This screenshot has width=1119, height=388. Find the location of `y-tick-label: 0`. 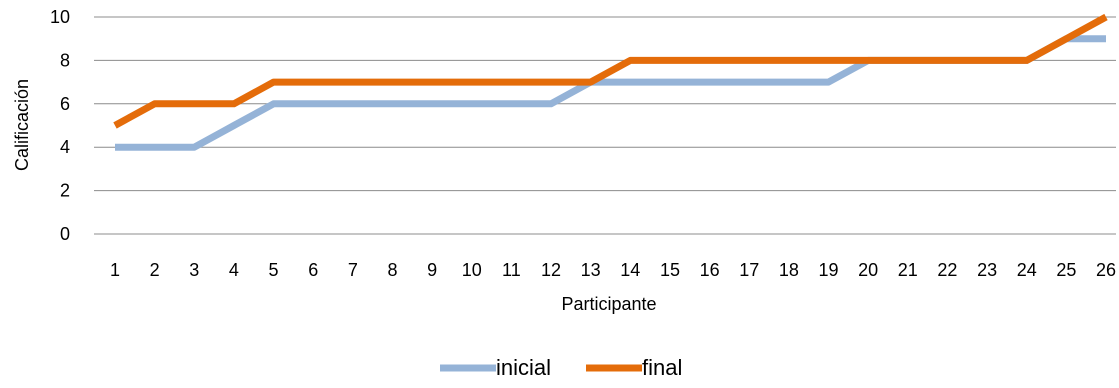

y-tick-label: 0 is located at coordinates (65, 234).